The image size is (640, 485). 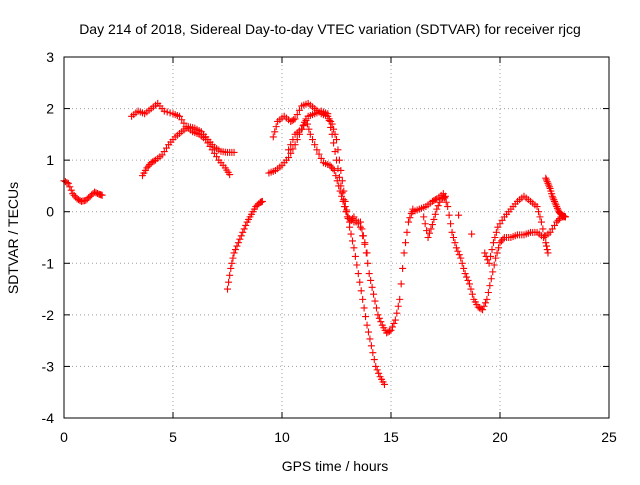 I want to click on y-tick-label: 3, so click(x=50, y=57).